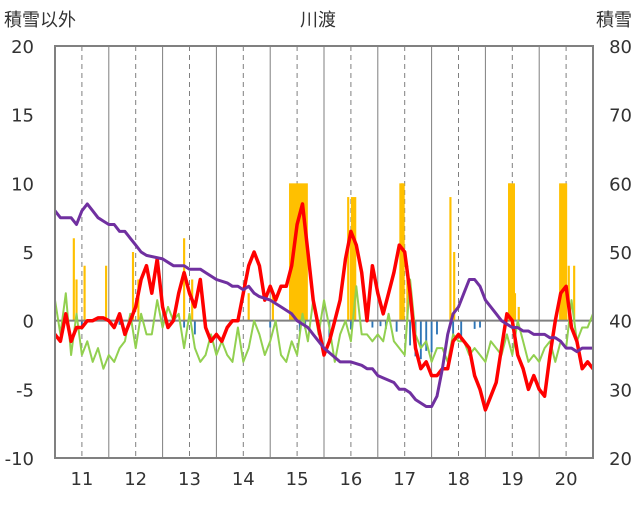 This screenshot has width=636, height=505. I want to click on x-tick-label: 20, so click(566, 479).